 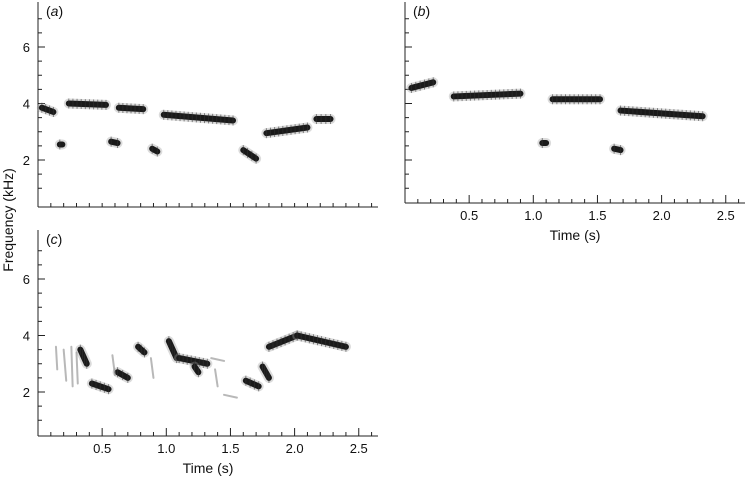 I want to click on panel-a-label: (a), so click(x=54, y=11).